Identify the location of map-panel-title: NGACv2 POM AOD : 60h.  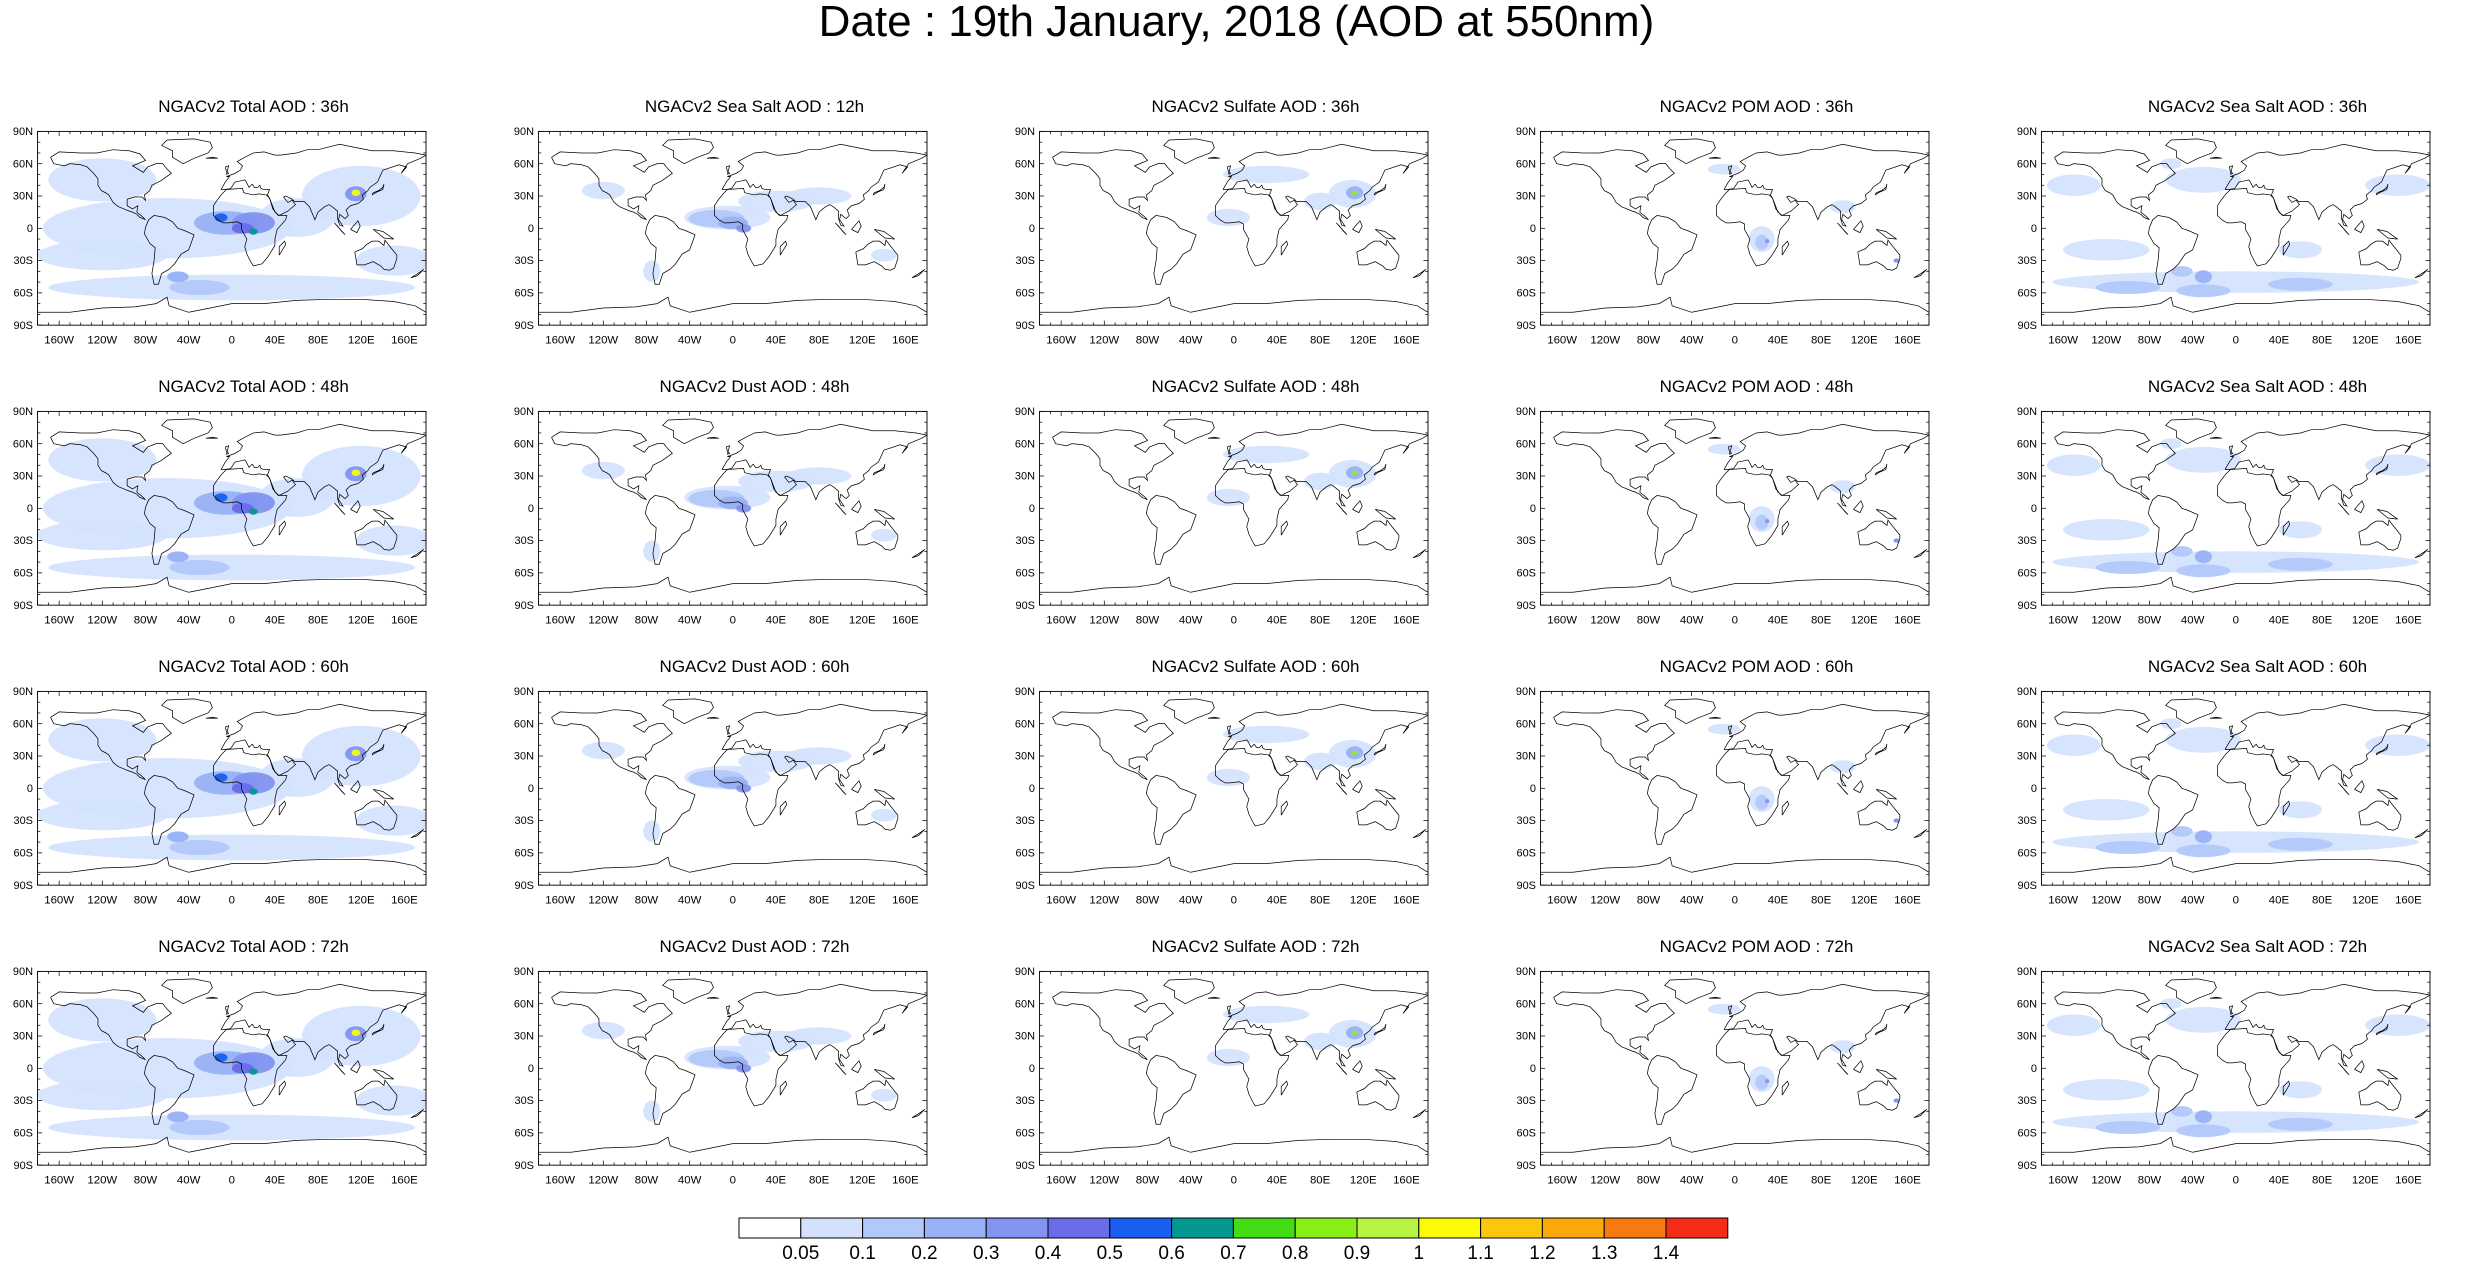
(1756, 666).